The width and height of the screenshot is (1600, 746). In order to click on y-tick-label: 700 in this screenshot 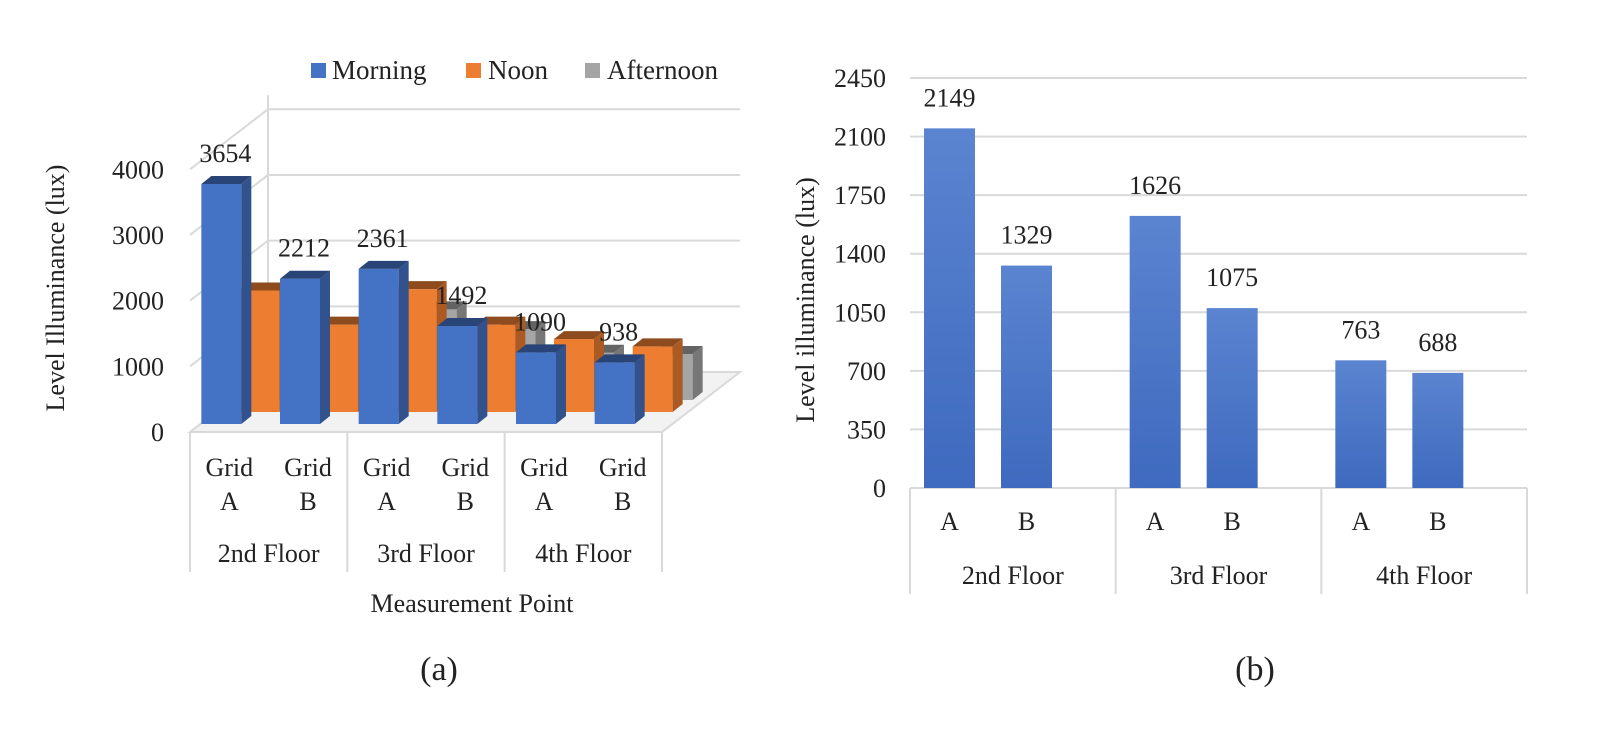, I will do `click(866, 371)`.